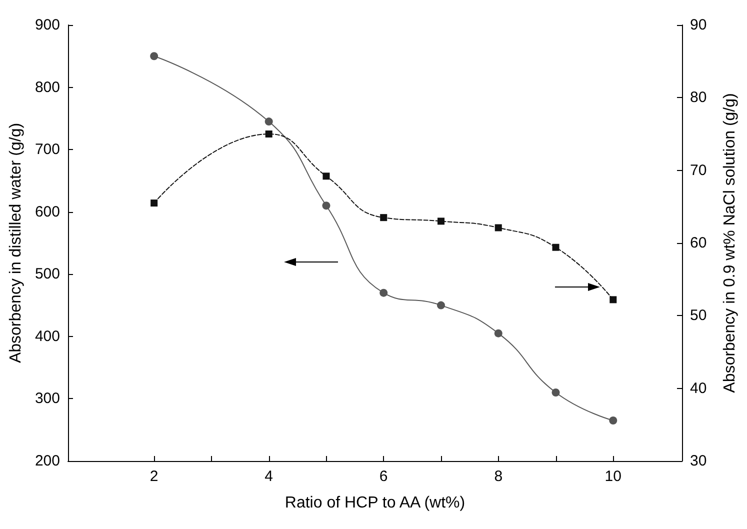 The image size is (747, 529). I want to click on y2-tick-label: 40, so click(698, 388).